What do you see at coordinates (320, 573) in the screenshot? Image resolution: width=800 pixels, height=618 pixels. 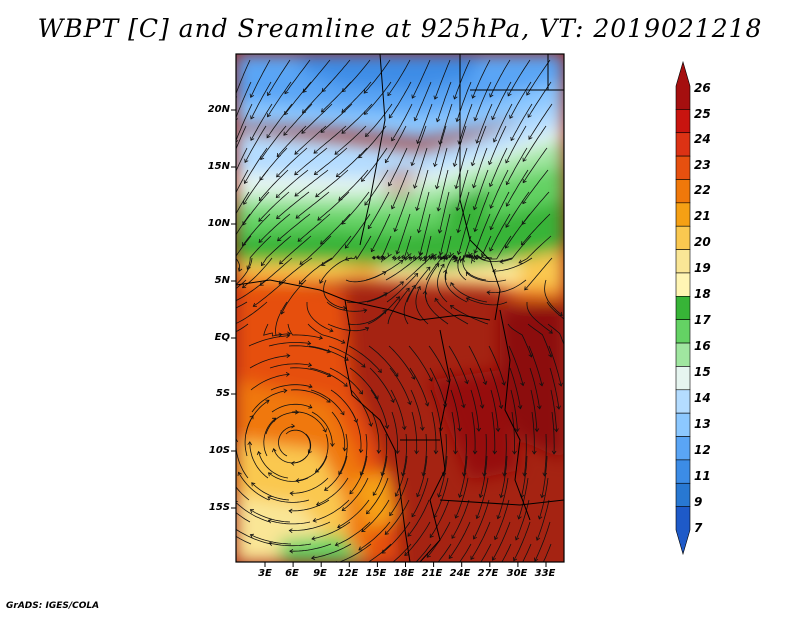 I see `lon-label: 9E` at bounding box center [320, 573].